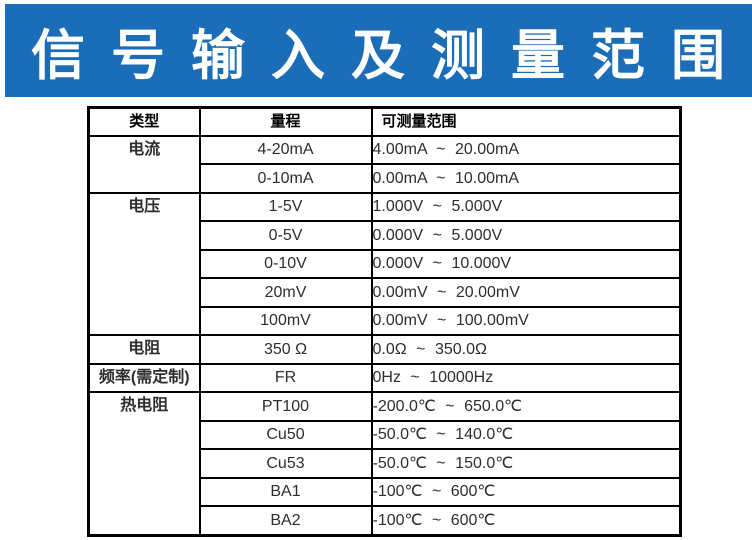 The height and width of the screenshot is (540, 752). What do you see at coordinates (285, 492) in the screenshot?
I see `range-cell: BA1` at bounding box center [285, 492].